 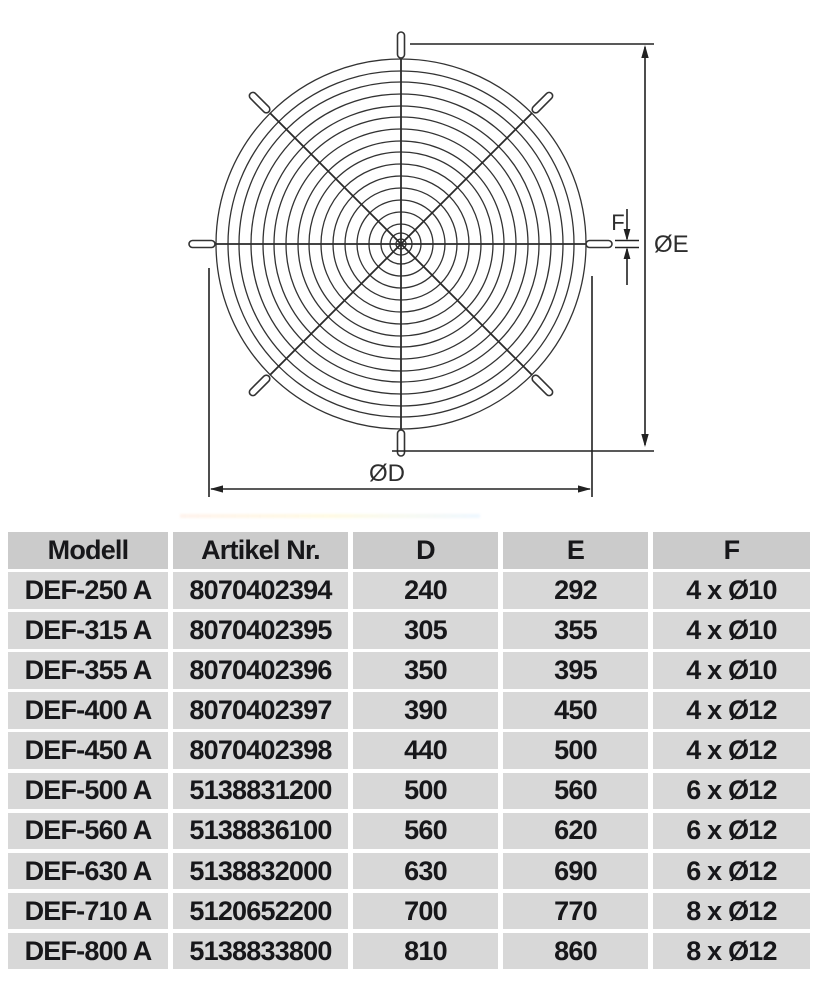 What do you see at coordinates (425, 590) in the screenshot?
I see `cell-d: 240` at bounding box center [425, 590].